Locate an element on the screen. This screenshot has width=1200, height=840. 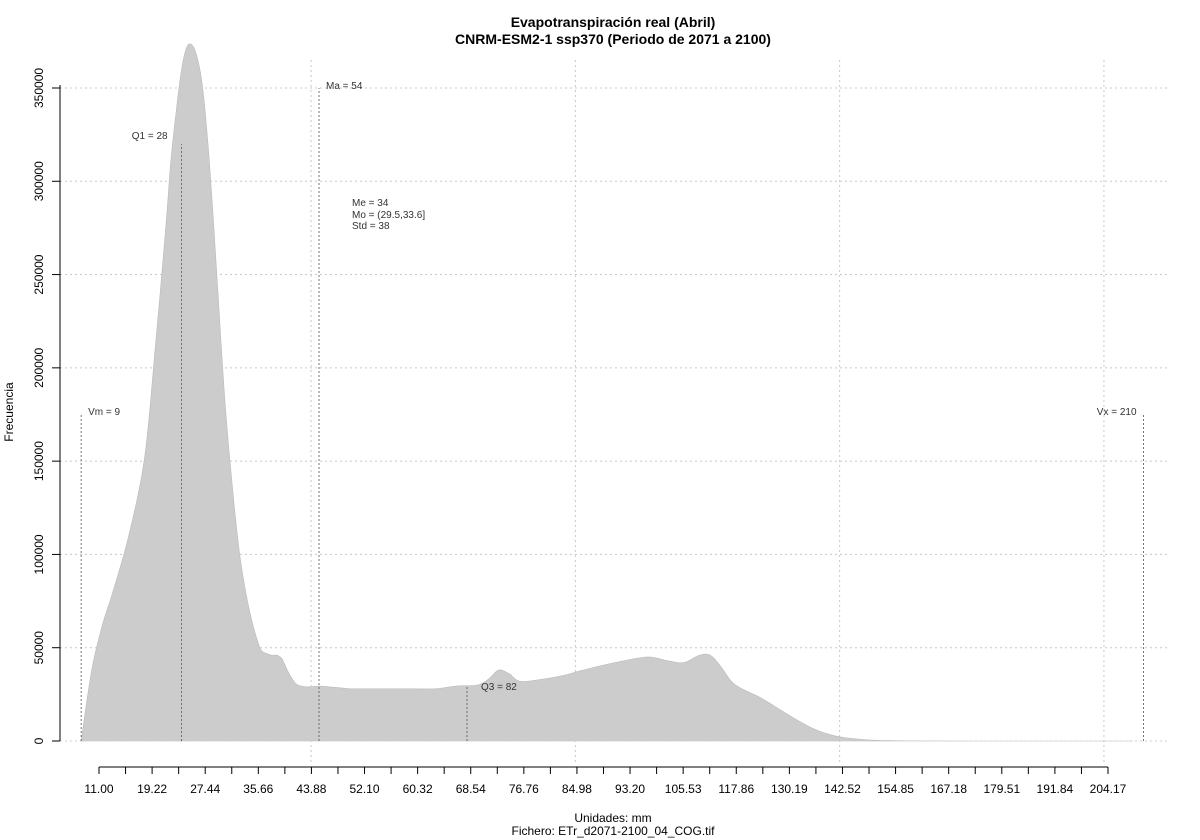
y-tick-label: 0 is located at coordinates (39, 740).